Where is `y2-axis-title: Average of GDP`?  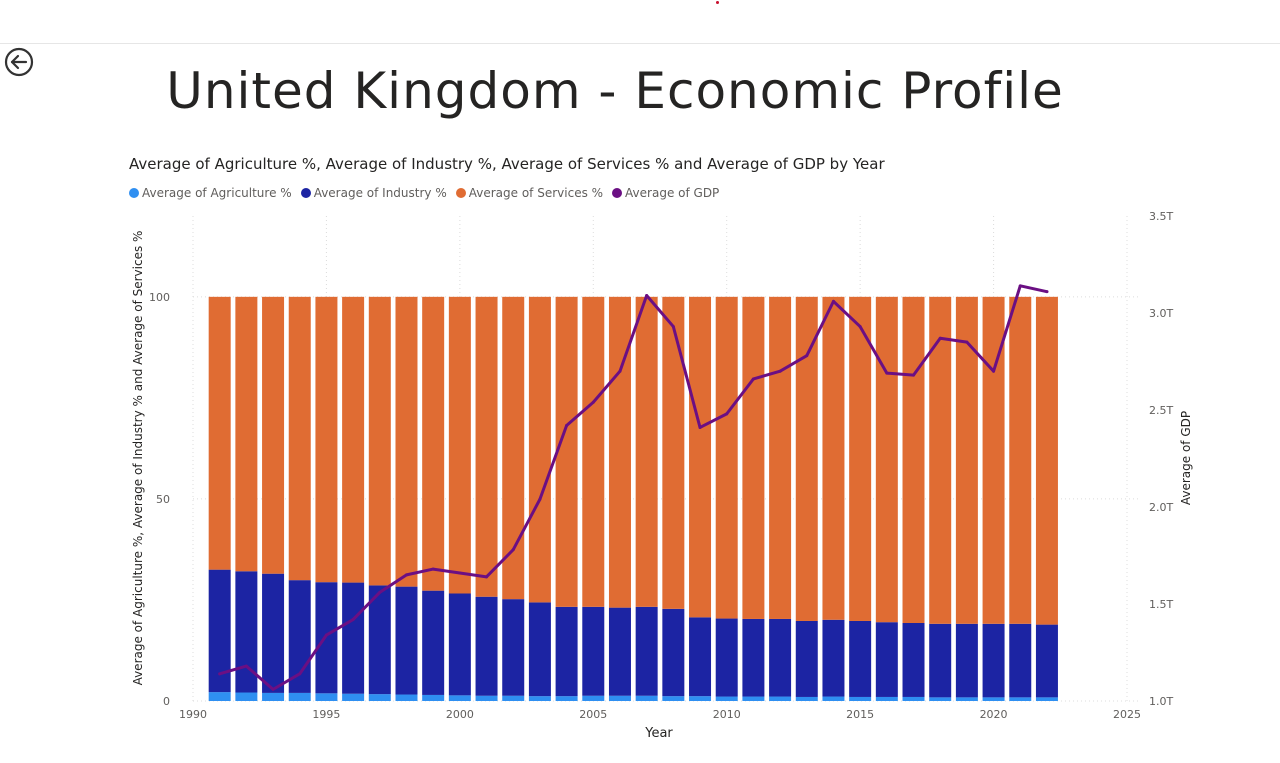
y2-axis-title: Average of GDP is located at coordinates (1186, 458).